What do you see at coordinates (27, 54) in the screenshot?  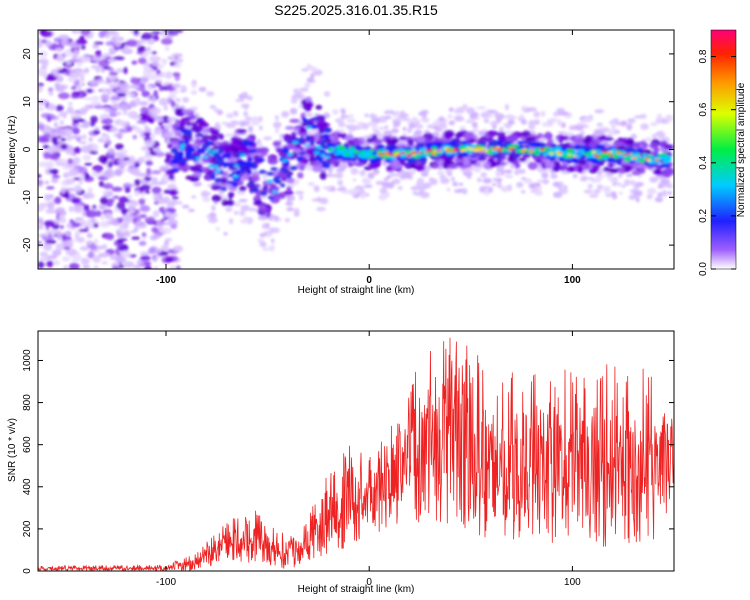 I see `y-tick-label: 20` at bounding box center [27, 54].